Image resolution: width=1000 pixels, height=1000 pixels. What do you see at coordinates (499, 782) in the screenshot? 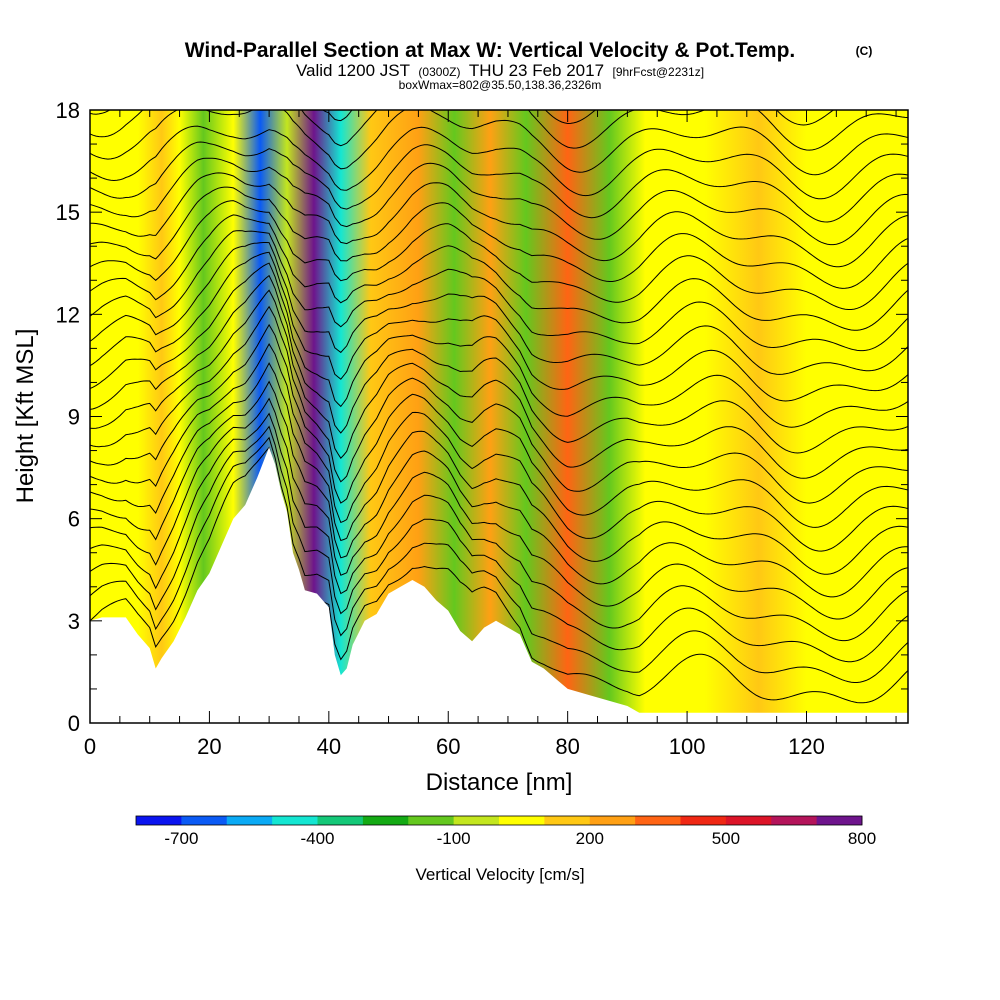
I see `x-axis-label: Distance [nm]` at bounding box center [499, 782].